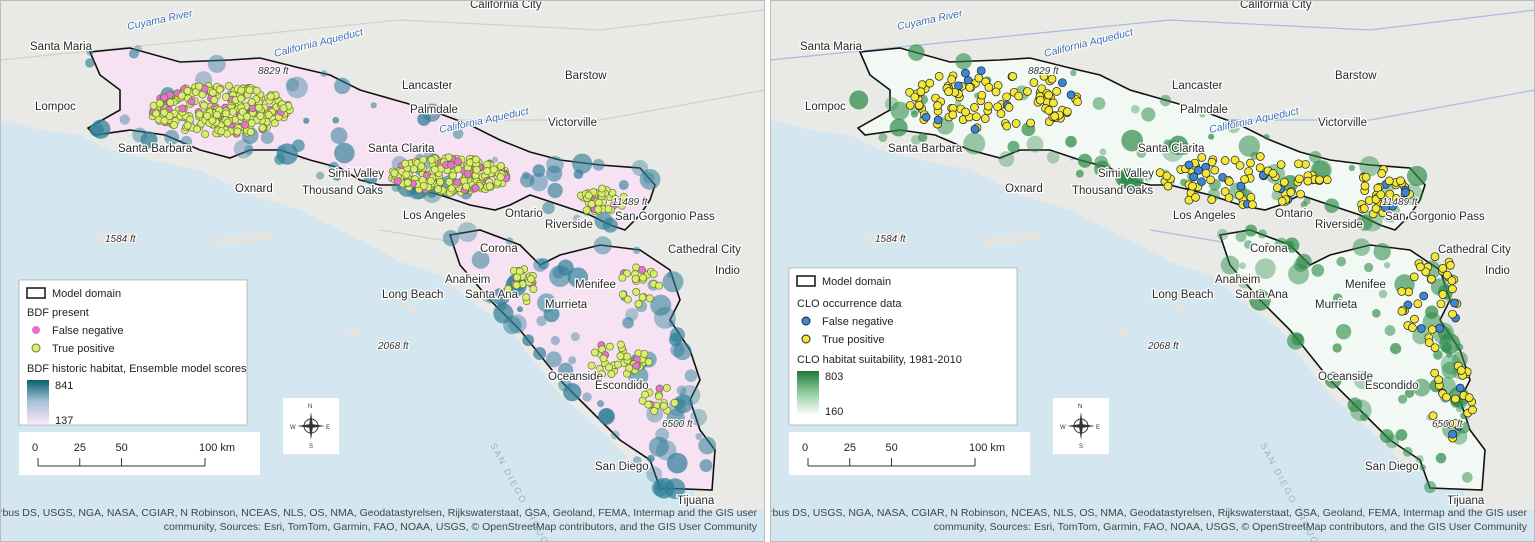  I want to click on compass-label: N, so click(310, 407).